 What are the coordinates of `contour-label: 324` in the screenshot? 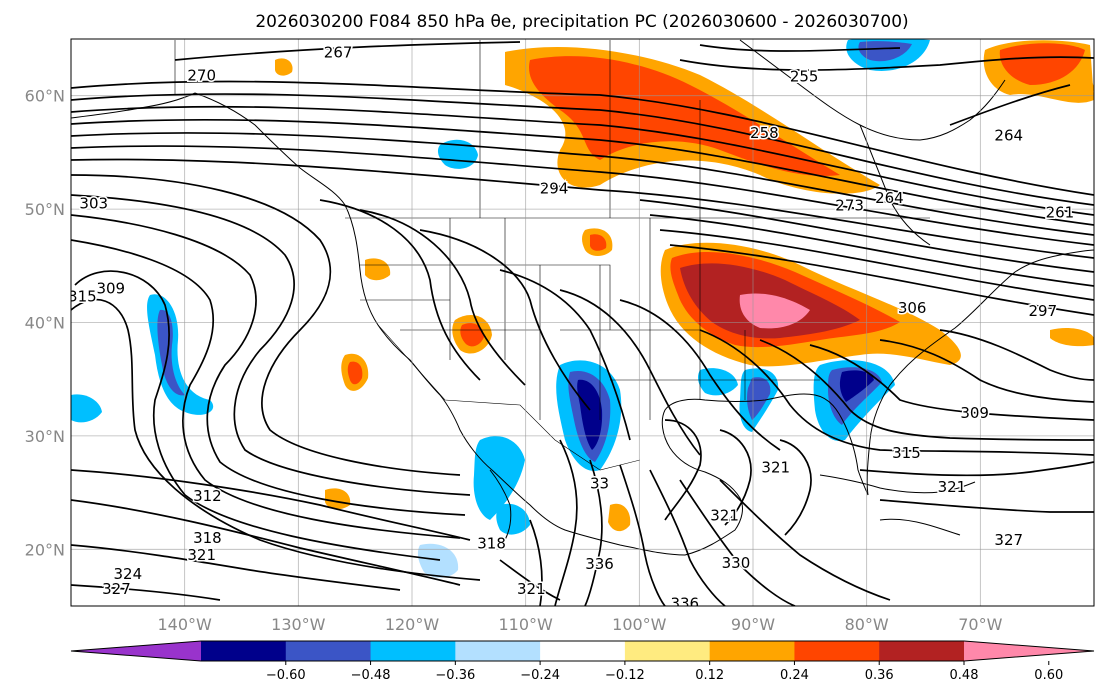 It's located at (128, 574).